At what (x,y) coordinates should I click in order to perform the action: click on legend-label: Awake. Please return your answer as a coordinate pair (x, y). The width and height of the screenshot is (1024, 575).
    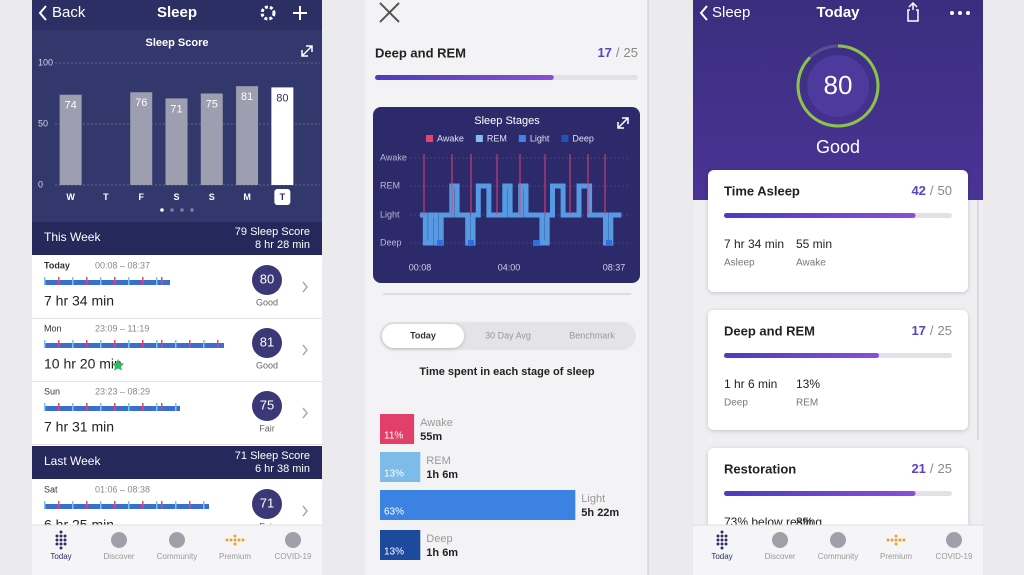
    Looking at the image, I should click on (450, 138).